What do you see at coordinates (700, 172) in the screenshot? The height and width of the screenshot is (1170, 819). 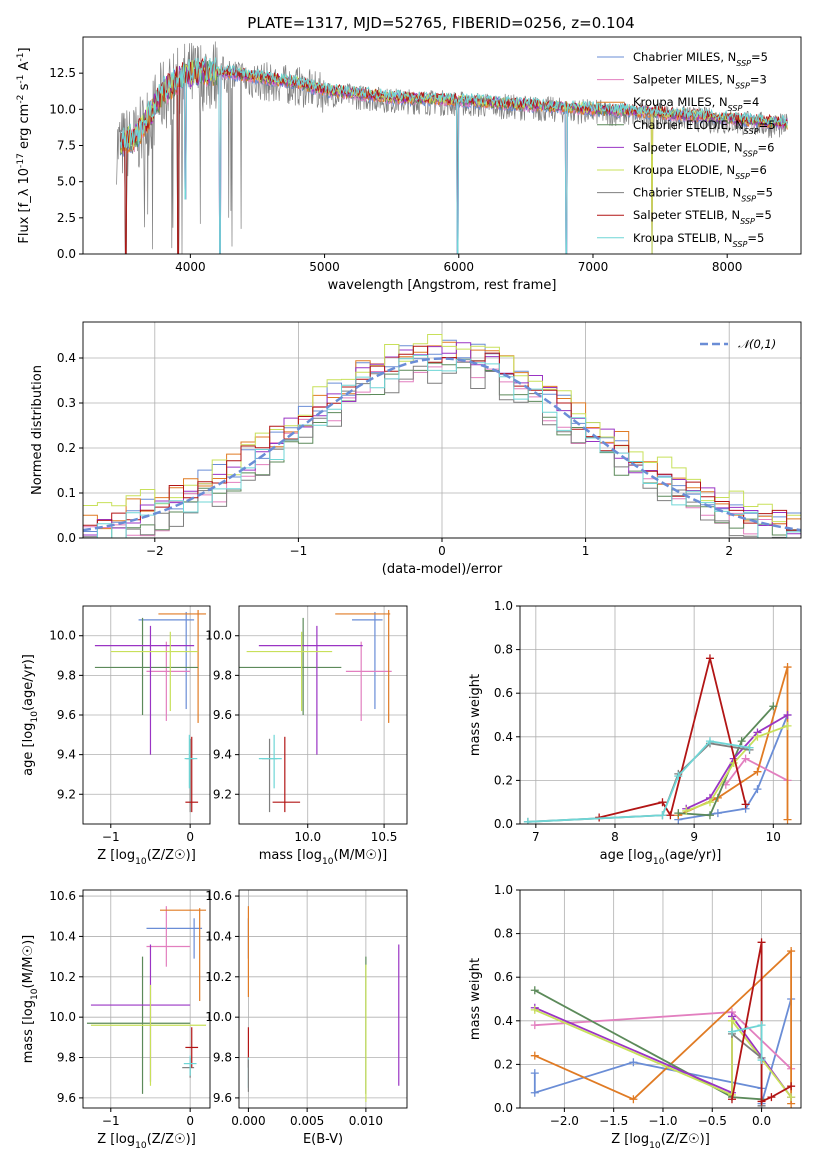 I see `legend-label: Kroupa ELODIE, NSSP=6` at bounding box center [700, 172].